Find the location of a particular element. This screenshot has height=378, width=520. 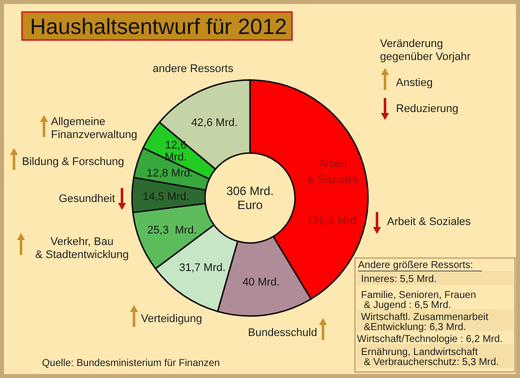

data-label: 40 Mrd. is located at coordinates (261, 282).